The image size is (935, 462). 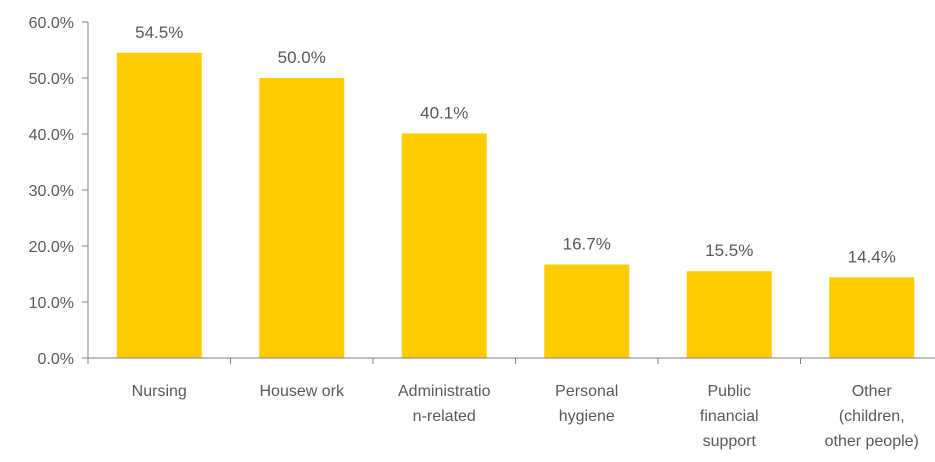 I want to click on y-tick-label: 30.0%, so click(x=51, y=191).